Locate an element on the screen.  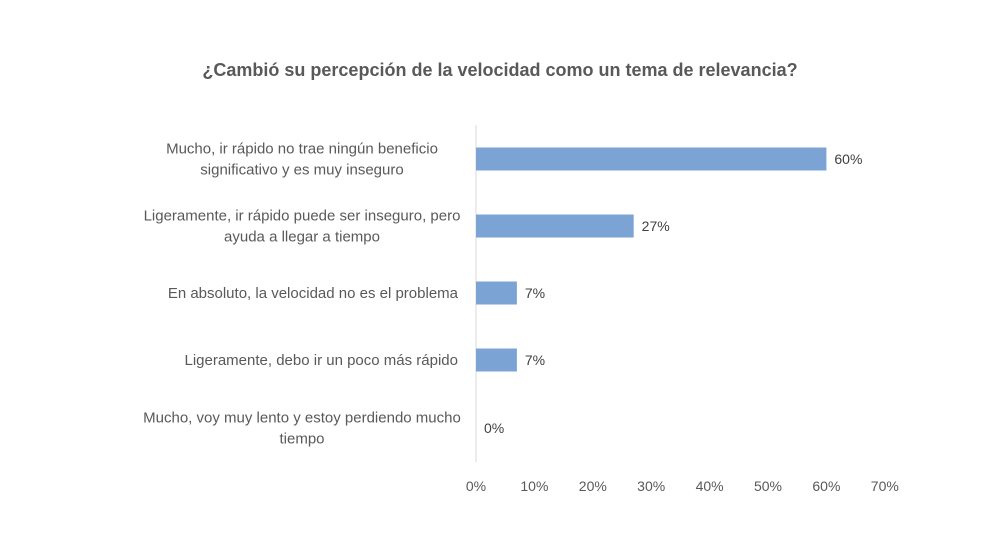
category-label: ayuda a llegar a tiempo is located at coordinates (302, 237).